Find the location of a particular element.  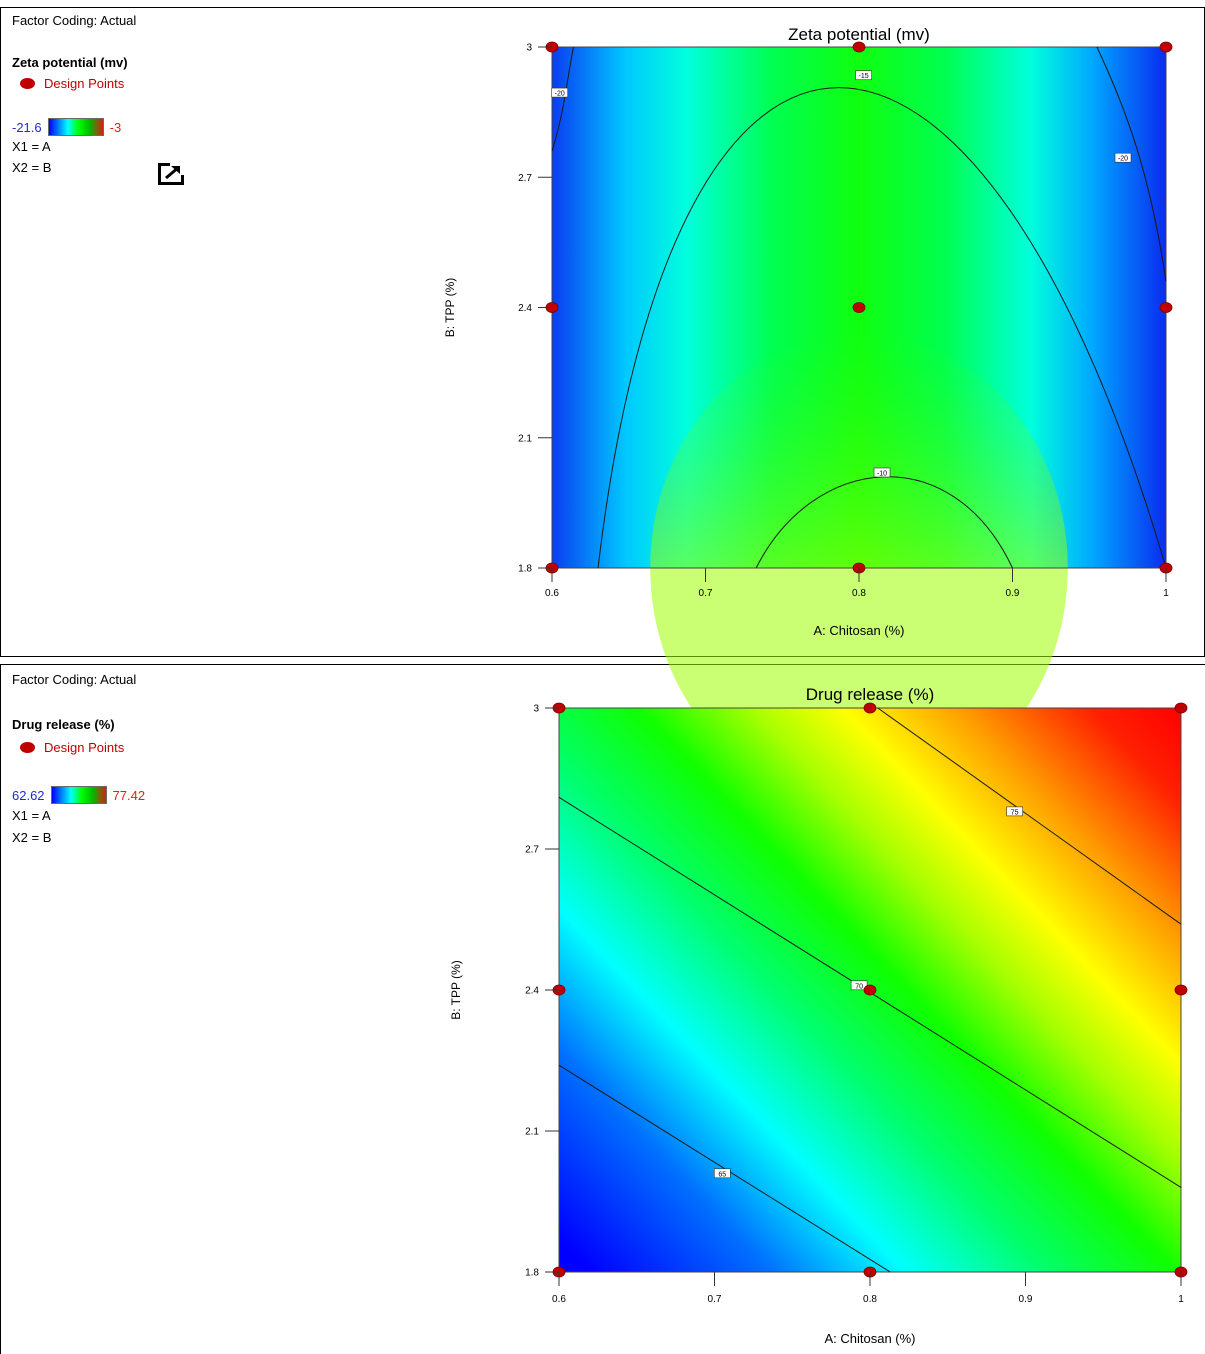

contour-label: -10 is located at coordinates (882, 473).